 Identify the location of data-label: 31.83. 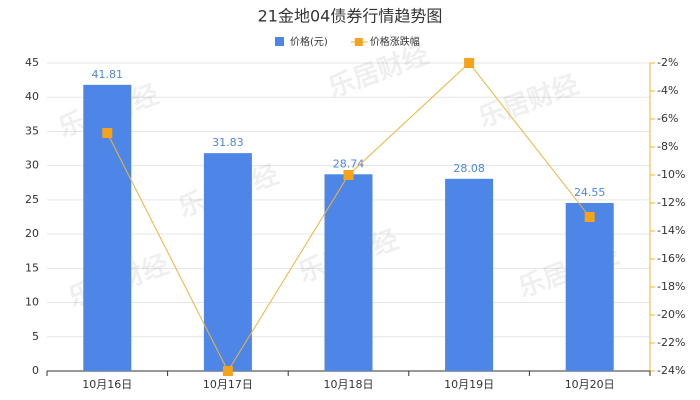
(228, 142).